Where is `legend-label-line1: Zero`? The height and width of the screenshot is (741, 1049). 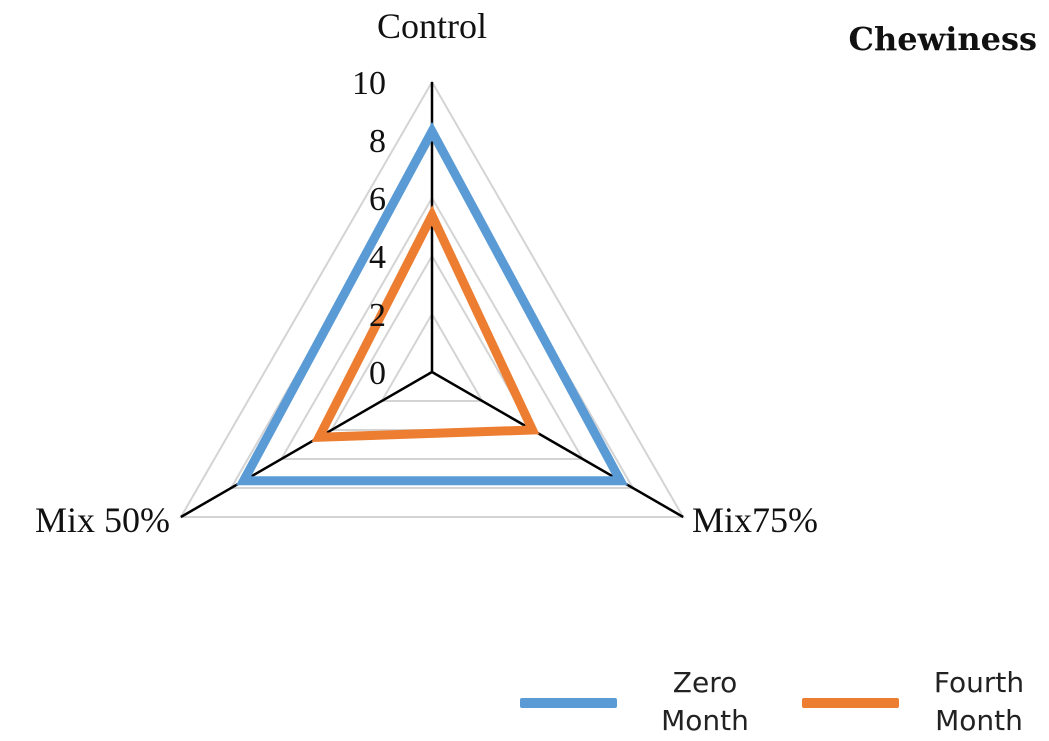 legend-label-line1: Zero is located at coordinates (705, 682).